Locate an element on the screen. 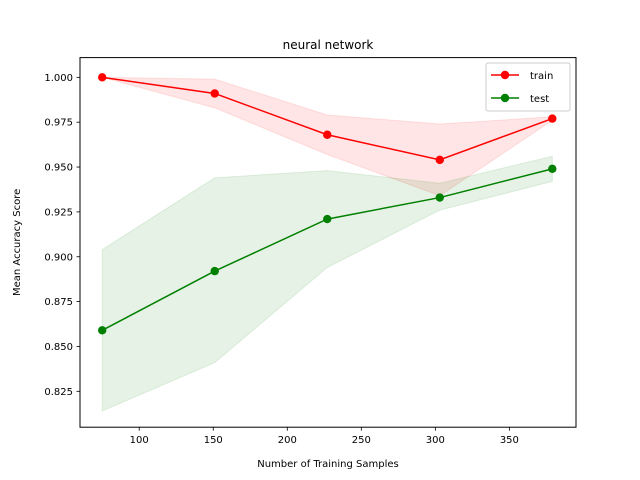 Image resolution: width=640 pixels, height=480 pixels. x-tick-label: 300 is located at coordinates (435, 440).